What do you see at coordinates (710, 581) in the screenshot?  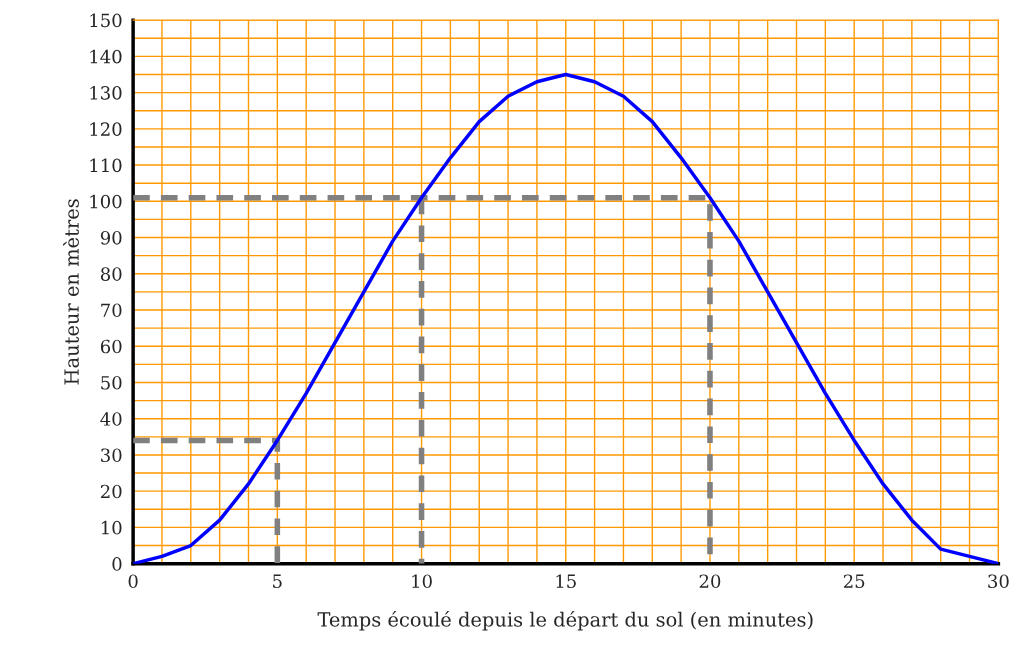 I see `x-tick-label: 20` at bounding box center [710, 581].